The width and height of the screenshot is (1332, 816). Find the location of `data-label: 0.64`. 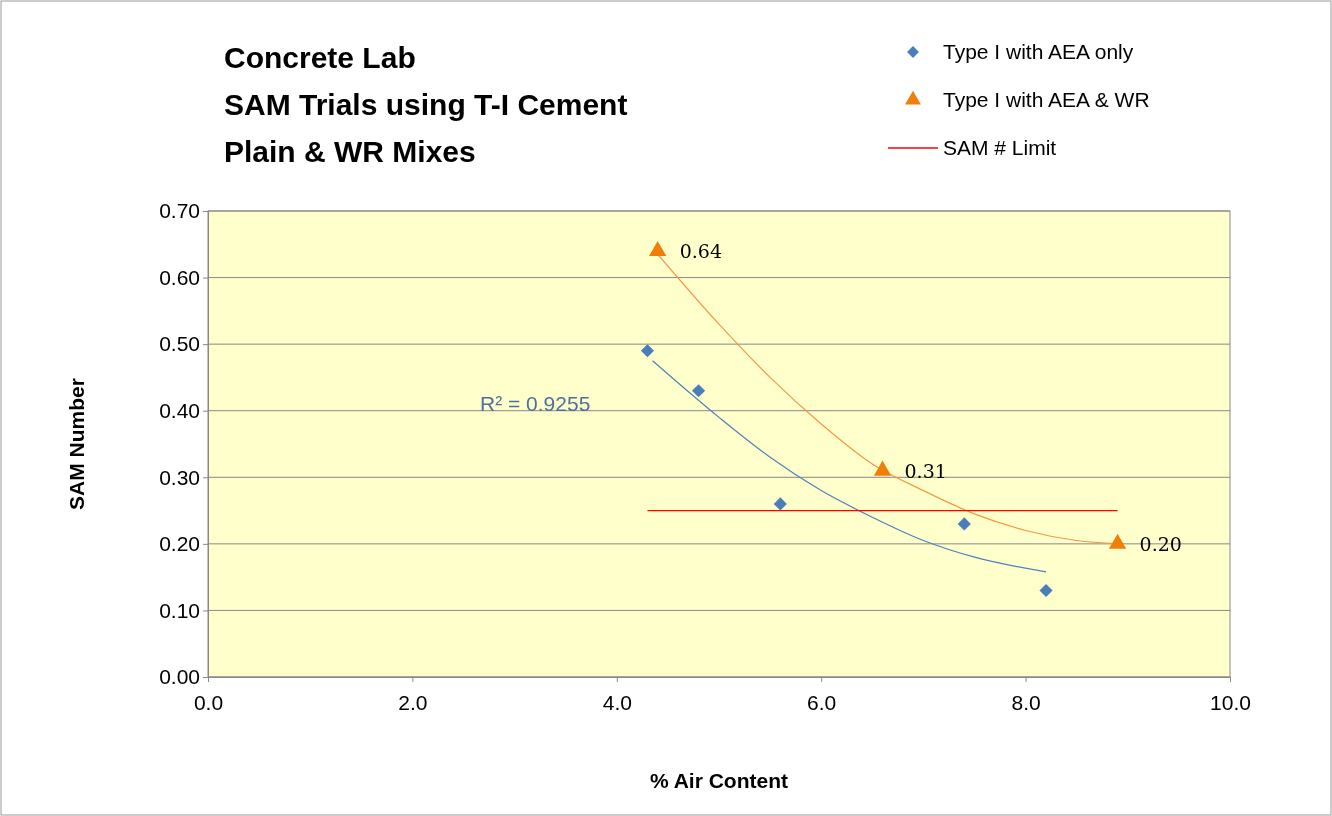

data-label: 0.64 is located at coordinates (700, 250).